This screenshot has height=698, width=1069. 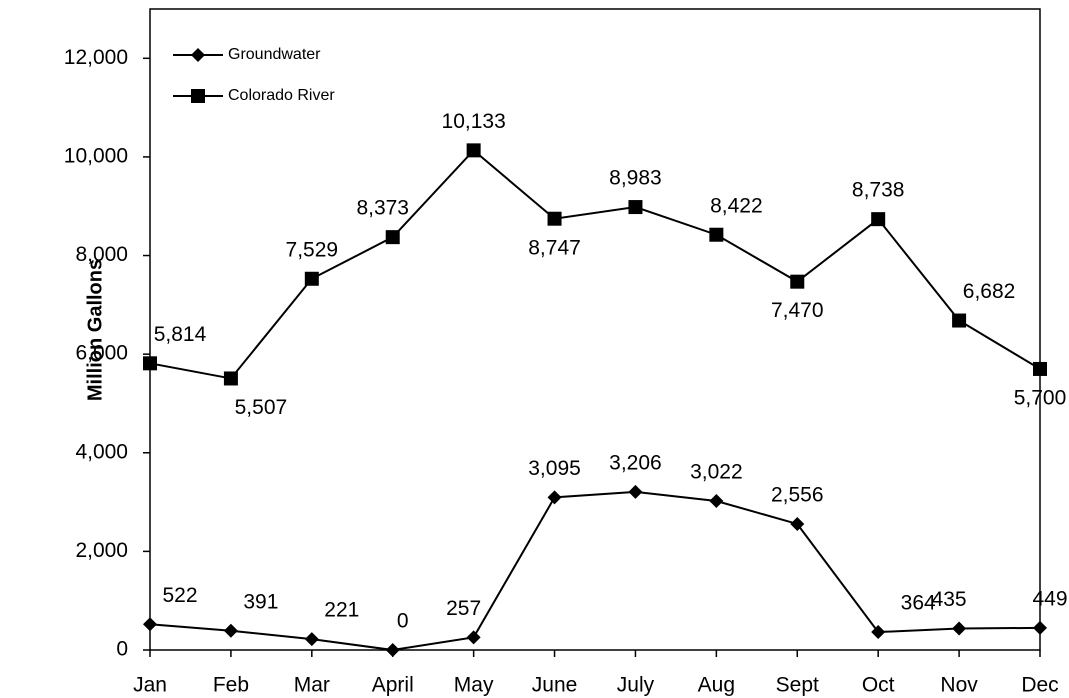 I want to click on data-label: 221, so click(x=341, y=610).